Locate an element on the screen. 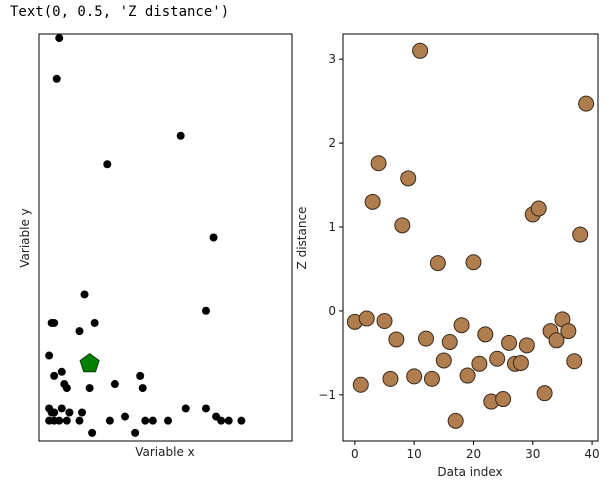  x-tick-label: 40 is located at coordinates (591, 454).